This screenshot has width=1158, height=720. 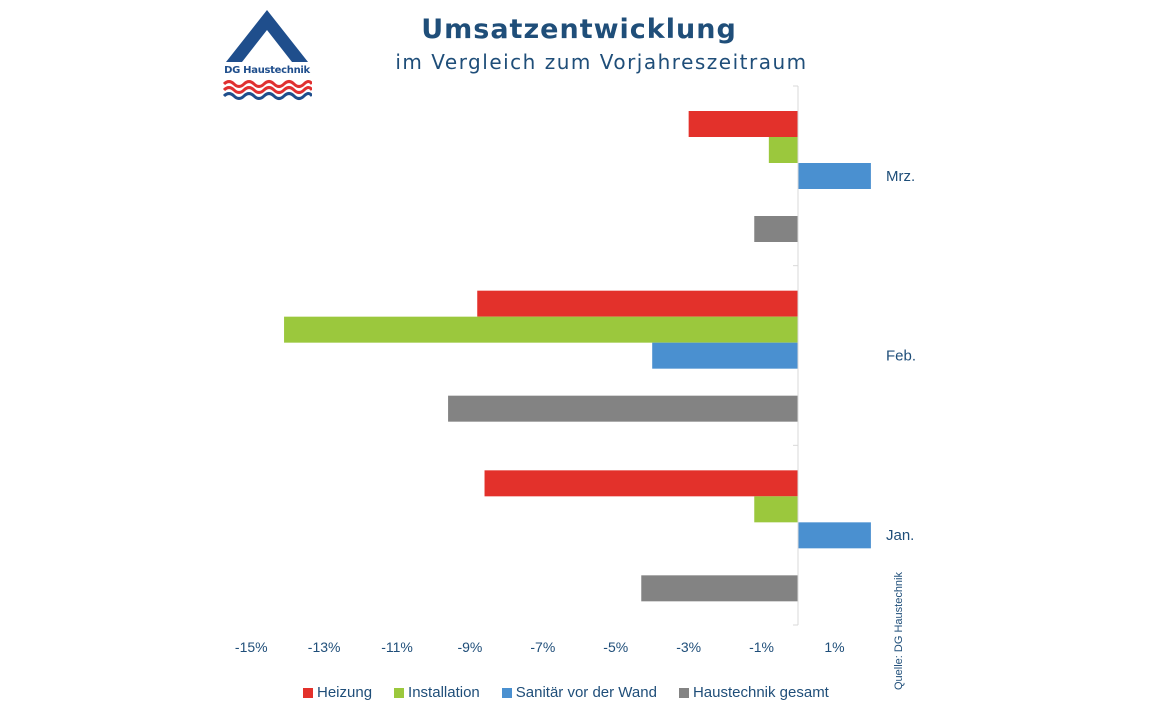 I want to click on logo-roof-icon, so click(x=268, y=55).